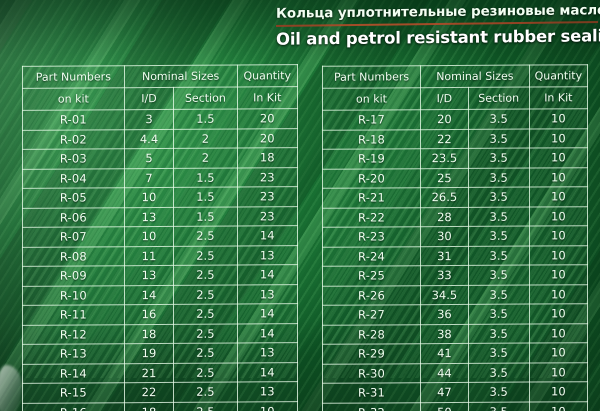 Image resolution: width=600 pixels, height=411 pixels. Describe the element at coordinates (73, 373) in the screenshot. I see `cell-part-number: R-14` at that location.